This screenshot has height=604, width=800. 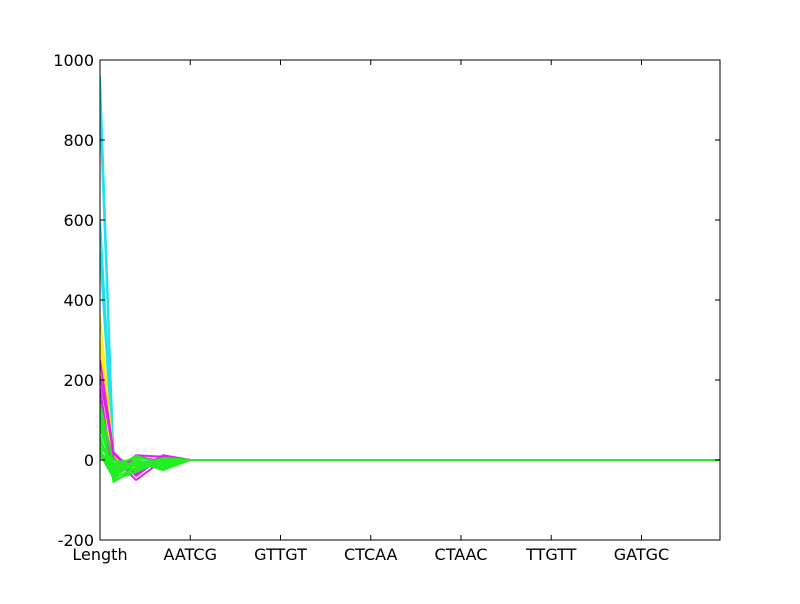 What do you see at coordinates (78, 380) in the screenshot?
I see `y-tick-label: 200` at bounding box center [78, 380].